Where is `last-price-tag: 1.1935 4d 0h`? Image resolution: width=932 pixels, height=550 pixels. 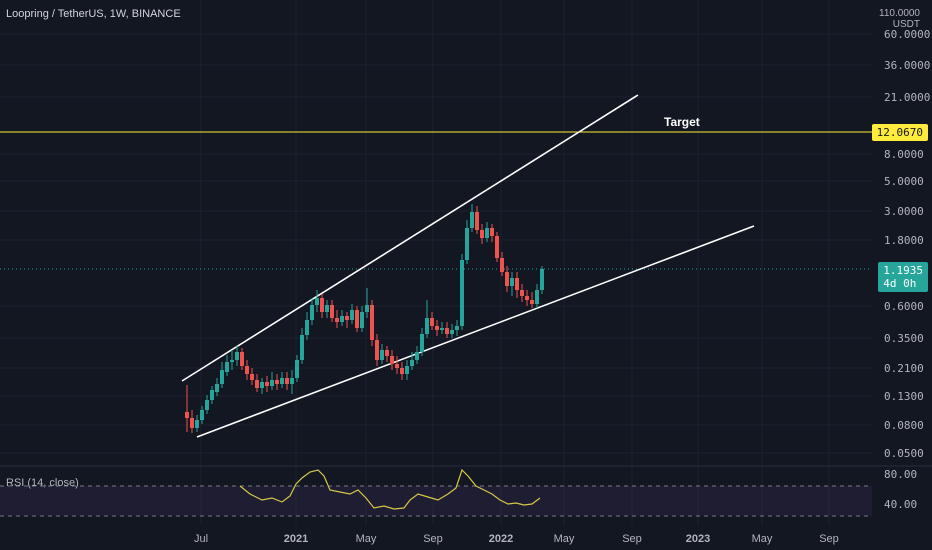 last-price-tag: 1.1935 4d 0h is located at coordinates (903, 277).